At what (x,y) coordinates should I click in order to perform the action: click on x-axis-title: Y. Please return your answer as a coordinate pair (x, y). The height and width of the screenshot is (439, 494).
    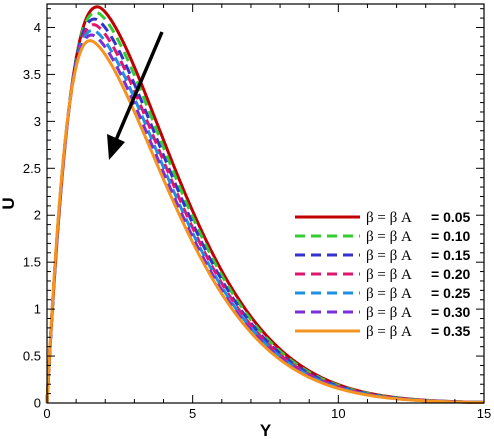
    Looking at the image, I should click on (266, 430).